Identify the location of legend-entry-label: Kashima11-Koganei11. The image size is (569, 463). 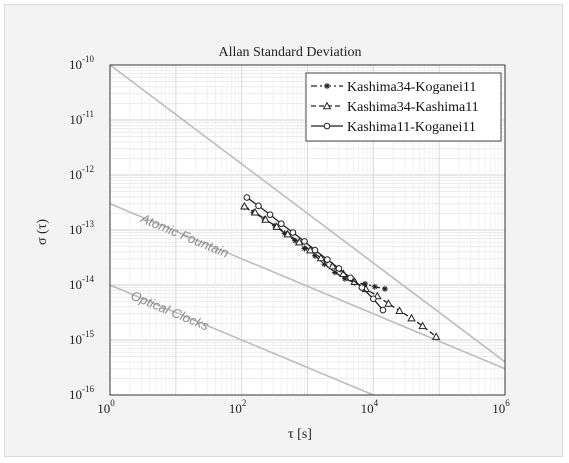
(411, 127).